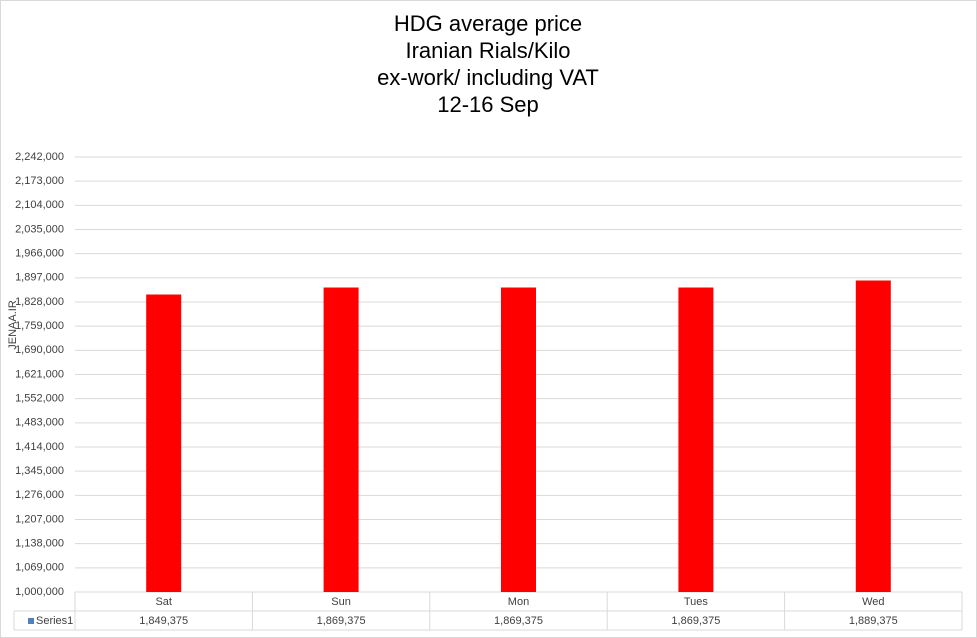 The image size is (977, 638). What do you see at coordinates (39, 544) in the screenshot?
I see `y-tick-label: 1,138,000` at bounding box center [39, 544].